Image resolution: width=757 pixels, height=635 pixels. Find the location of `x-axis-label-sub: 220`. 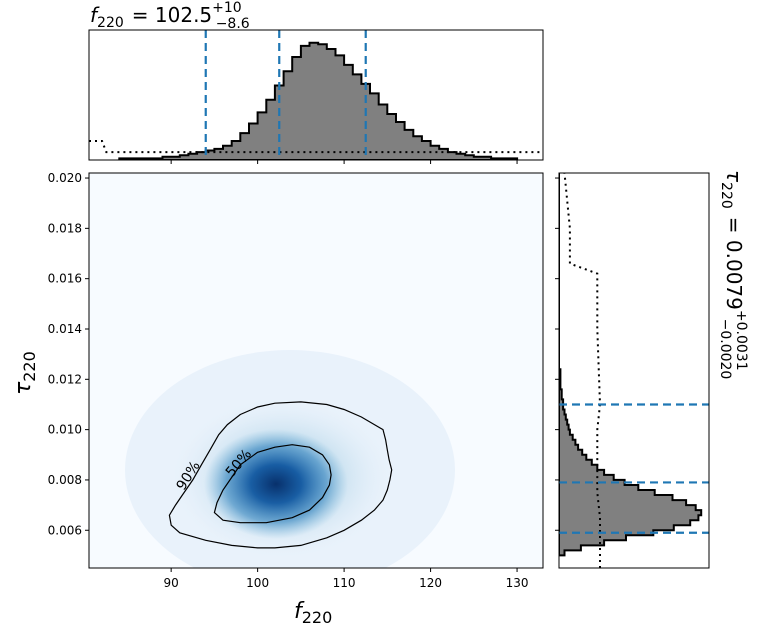

x-axis-label-sub: 220 is located at coordinates (317, 617).